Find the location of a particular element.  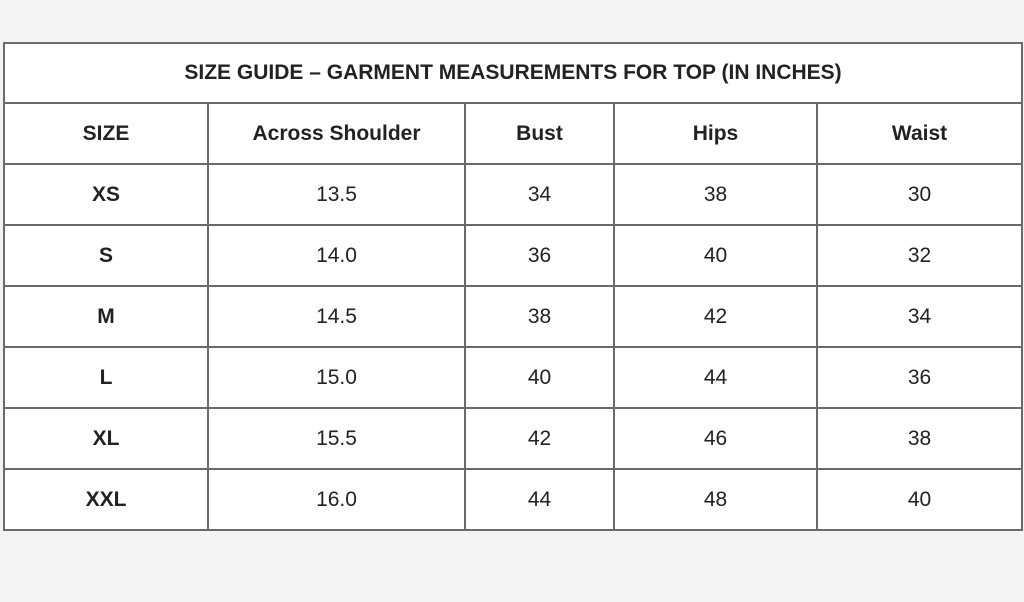

header-hips: Hips is located at coordinates (715, 133).